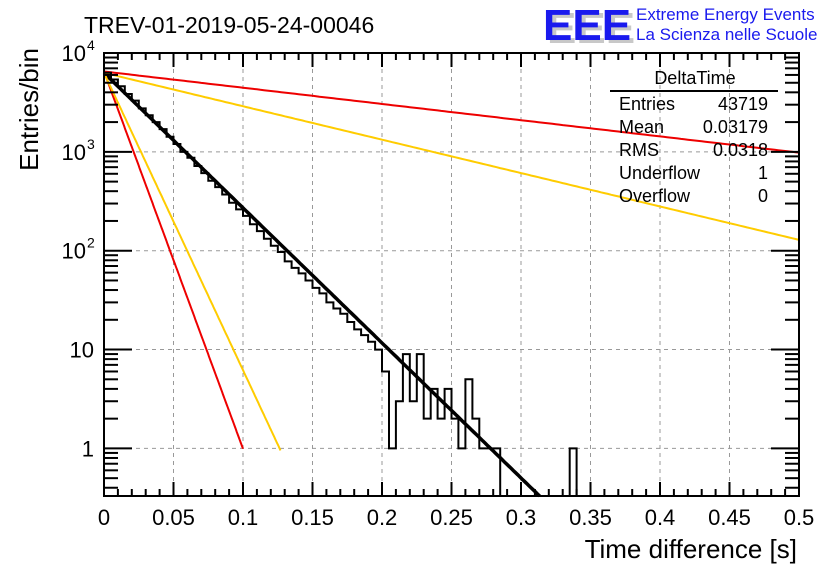 The width and height of the screenshot is (836, 572). What do you see at coordinates (88, 448) in the screenshot?
I see `y-tick-label: 1` at bounding box center [88, 448].